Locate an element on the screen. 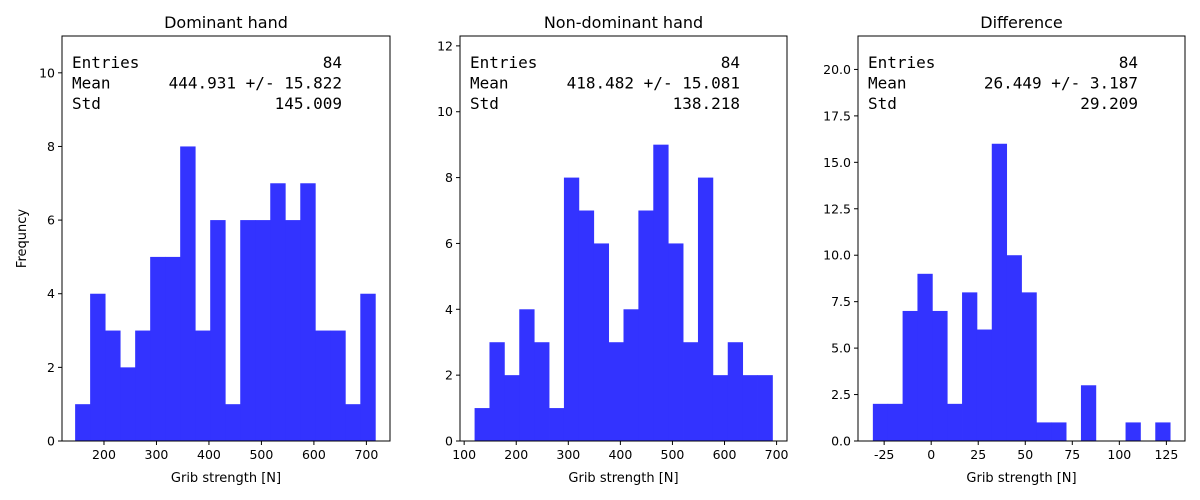 This screenshot has height=500, width=1200. y-tick-label: 7.5 is located at coordinates (841, 301).